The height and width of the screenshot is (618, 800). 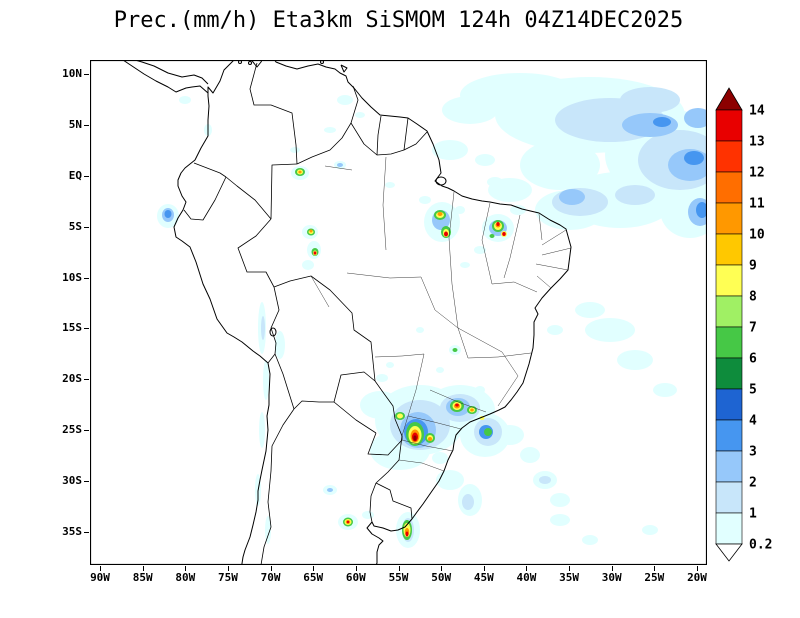 What do you see at coordinates (753, 297) in the screenshot?
I see `colorbar-level-label: 8` at bounding box center [753, 297].